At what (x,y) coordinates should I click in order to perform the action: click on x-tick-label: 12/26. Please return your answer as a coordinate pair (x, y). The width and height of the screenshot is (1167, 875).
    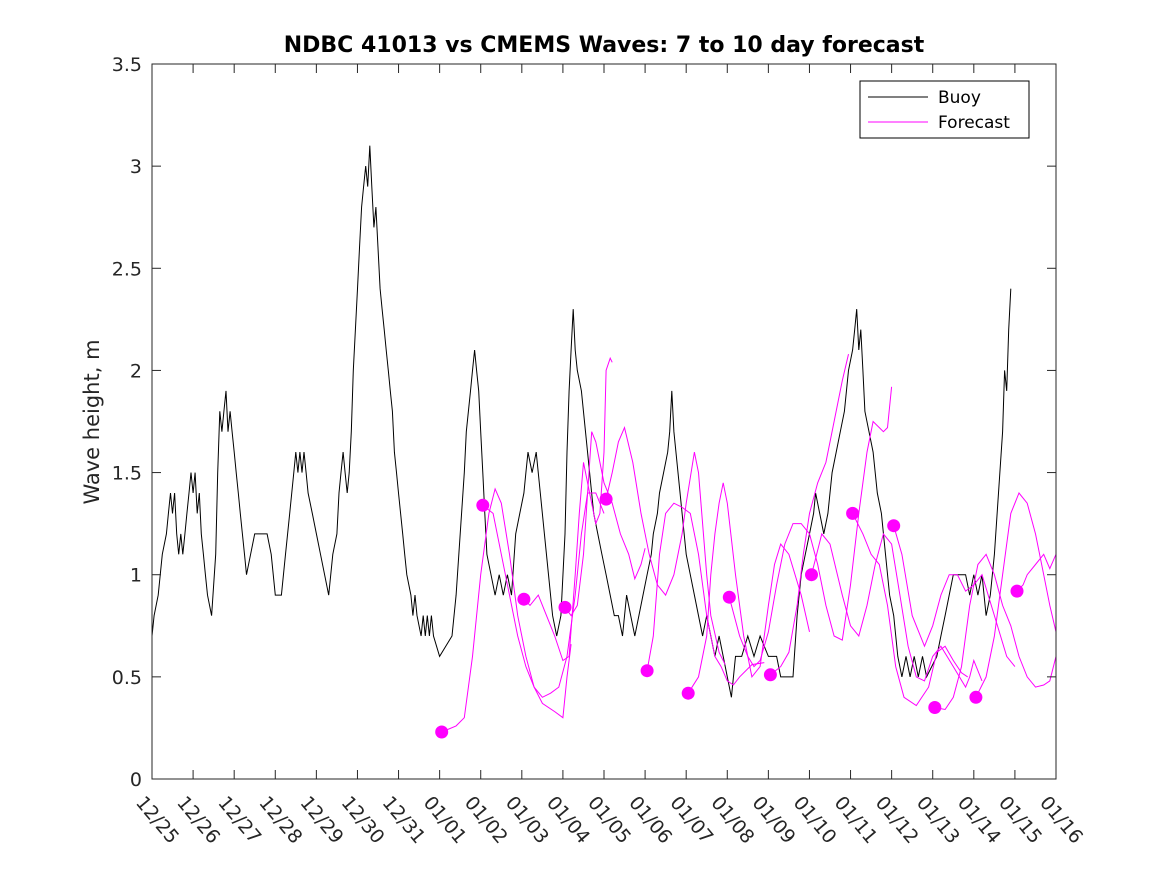
    Looking at the image, I should click on (198, 820).